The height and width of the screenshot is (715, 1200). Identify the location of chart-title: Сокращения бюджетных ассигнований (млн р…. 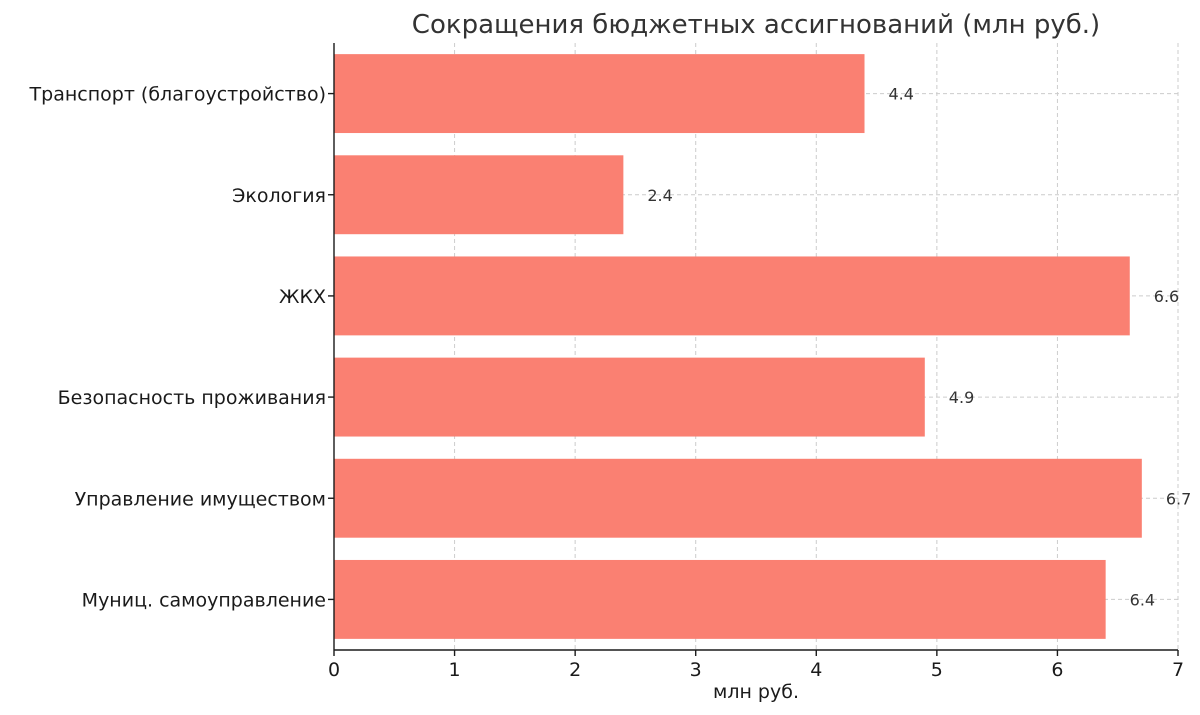
(756, 25).